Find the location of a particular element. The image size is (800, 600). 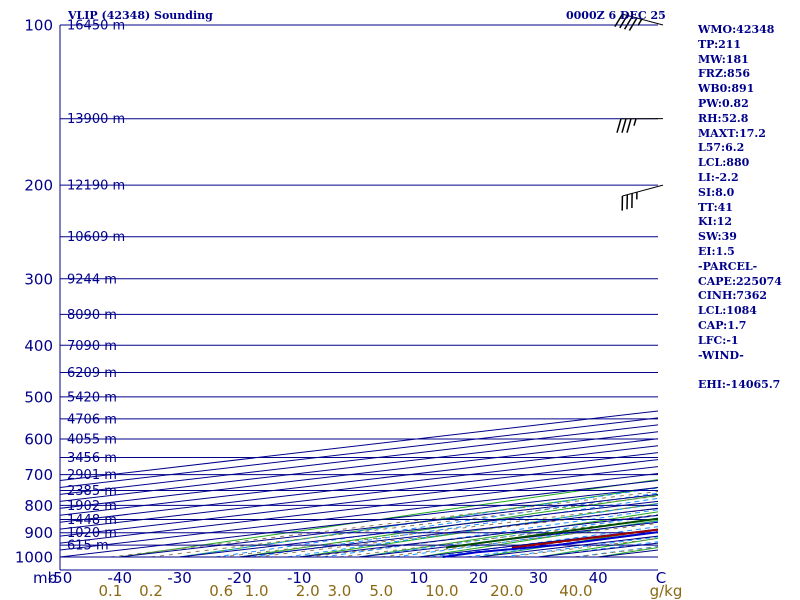

index-line: TP:211 is located at coordinates (720, 44).